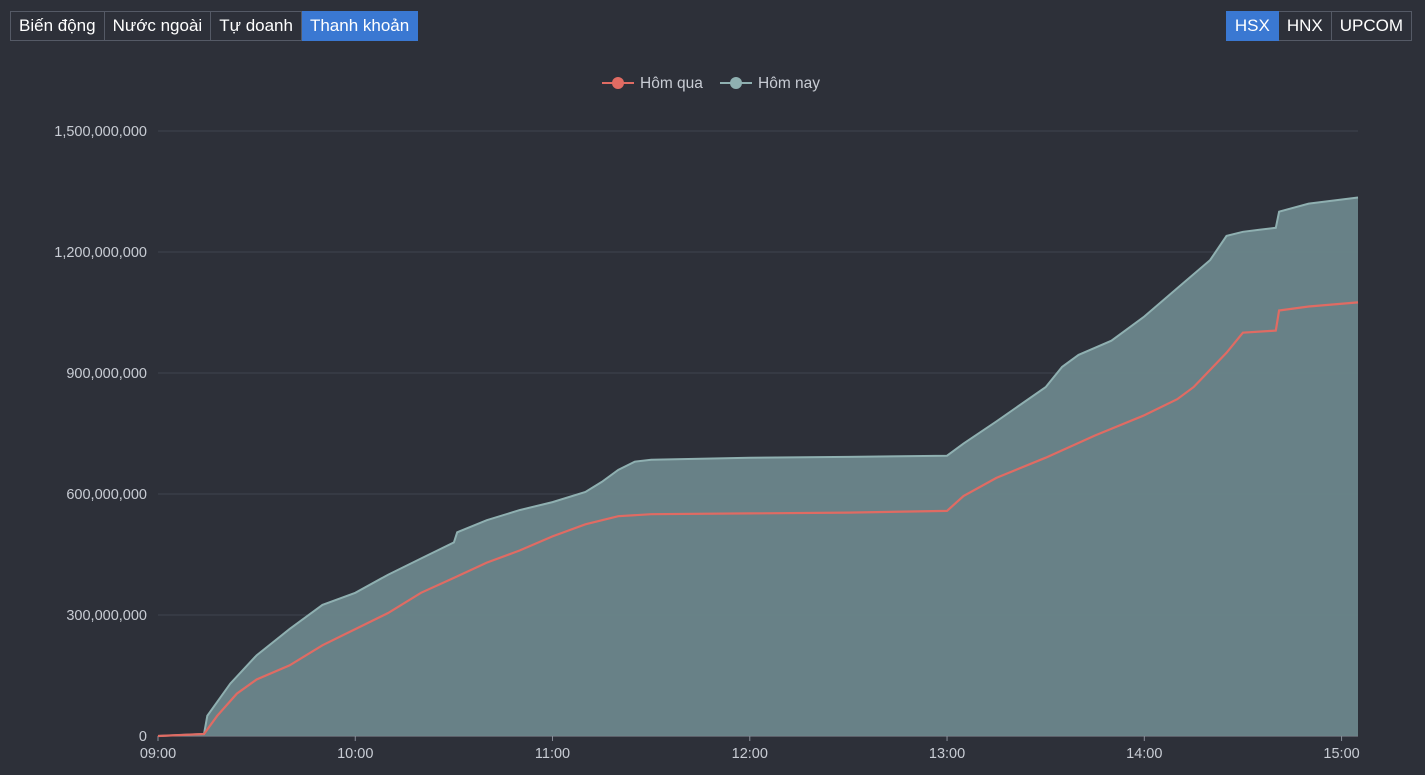 This screenshot has height=775, width=1425. What do you see at coordinates (947, 754) in the screenshot?
I see `x-tick-label: 13:00` at bounding box center [947, 754].